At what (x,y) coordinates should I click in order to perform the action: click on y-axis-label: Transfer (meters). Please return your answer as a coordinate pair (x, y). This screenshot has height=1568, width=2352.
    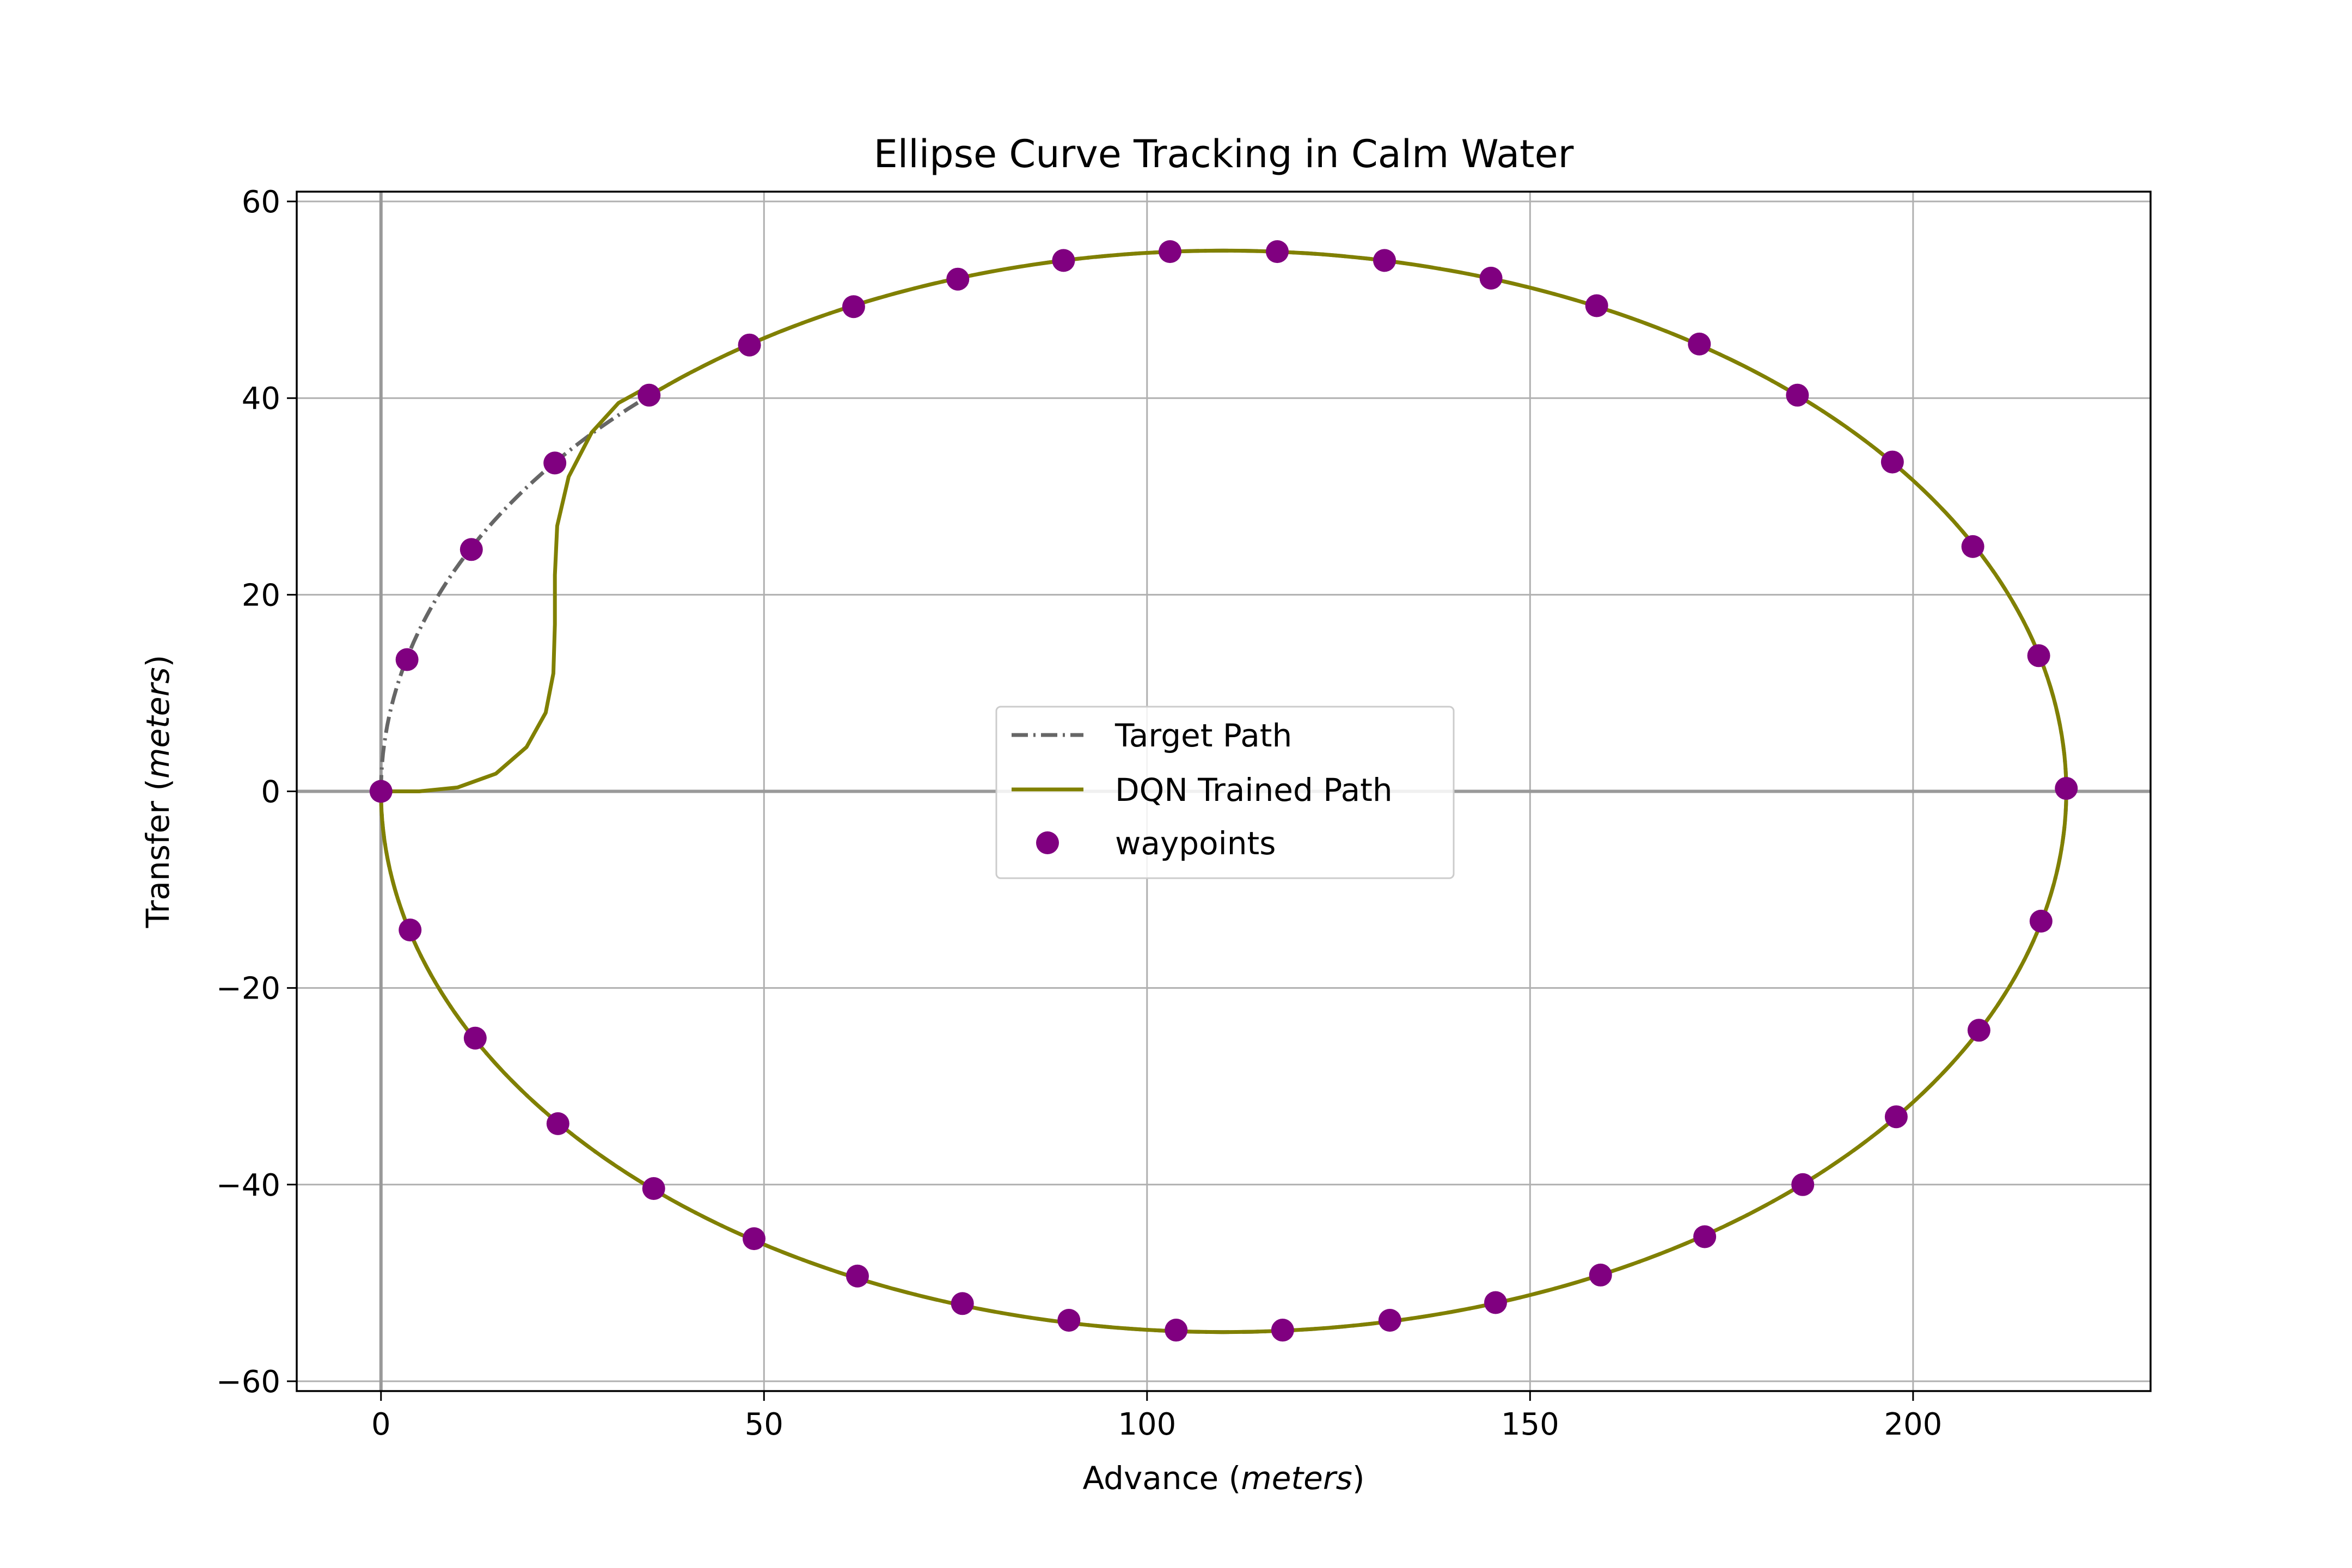
    Looking at the image, I should click on (157, 792).